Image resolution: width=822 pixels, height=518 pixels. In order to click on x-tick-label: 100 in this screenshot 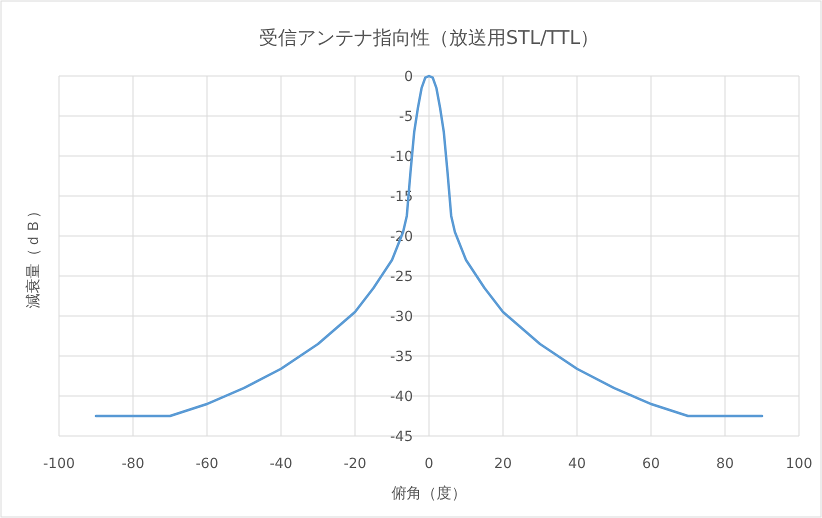, I will do `click(799, 464)`.